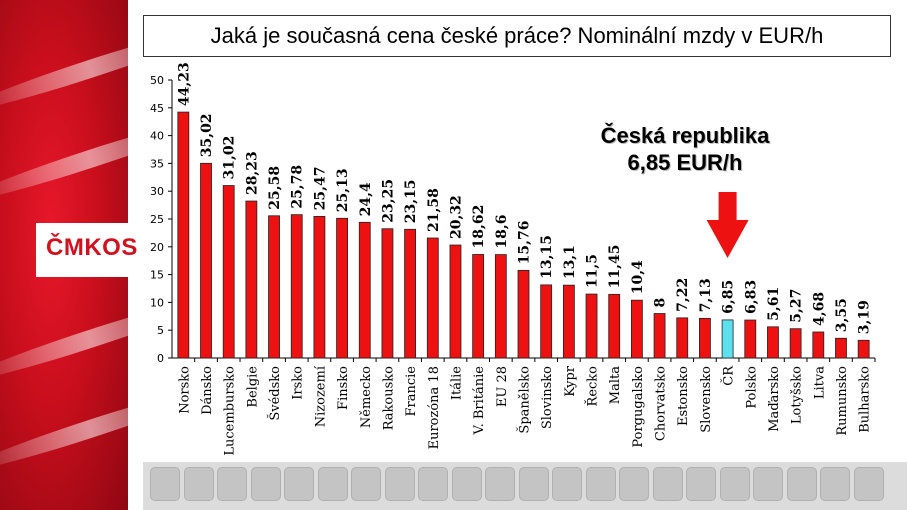 The height and width of the screenshot is (510, 907). What do you see at coordinates (683, 295) in the screenshot?
I see `value-label: 7,22` at bounding box center [683, 295].